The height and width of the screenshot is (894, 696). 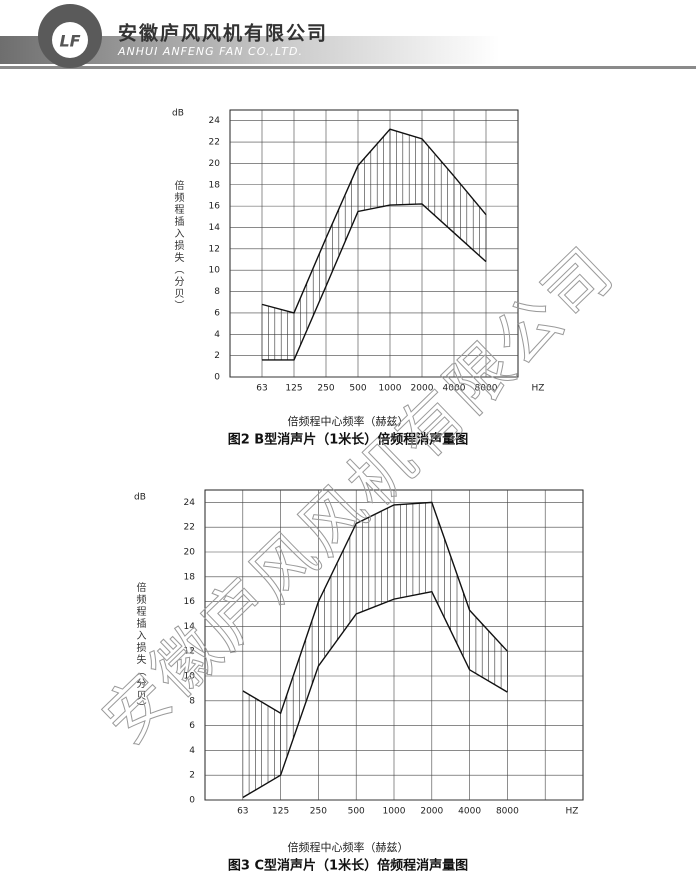 I want to click on header-top, so click(x=348, y=14).